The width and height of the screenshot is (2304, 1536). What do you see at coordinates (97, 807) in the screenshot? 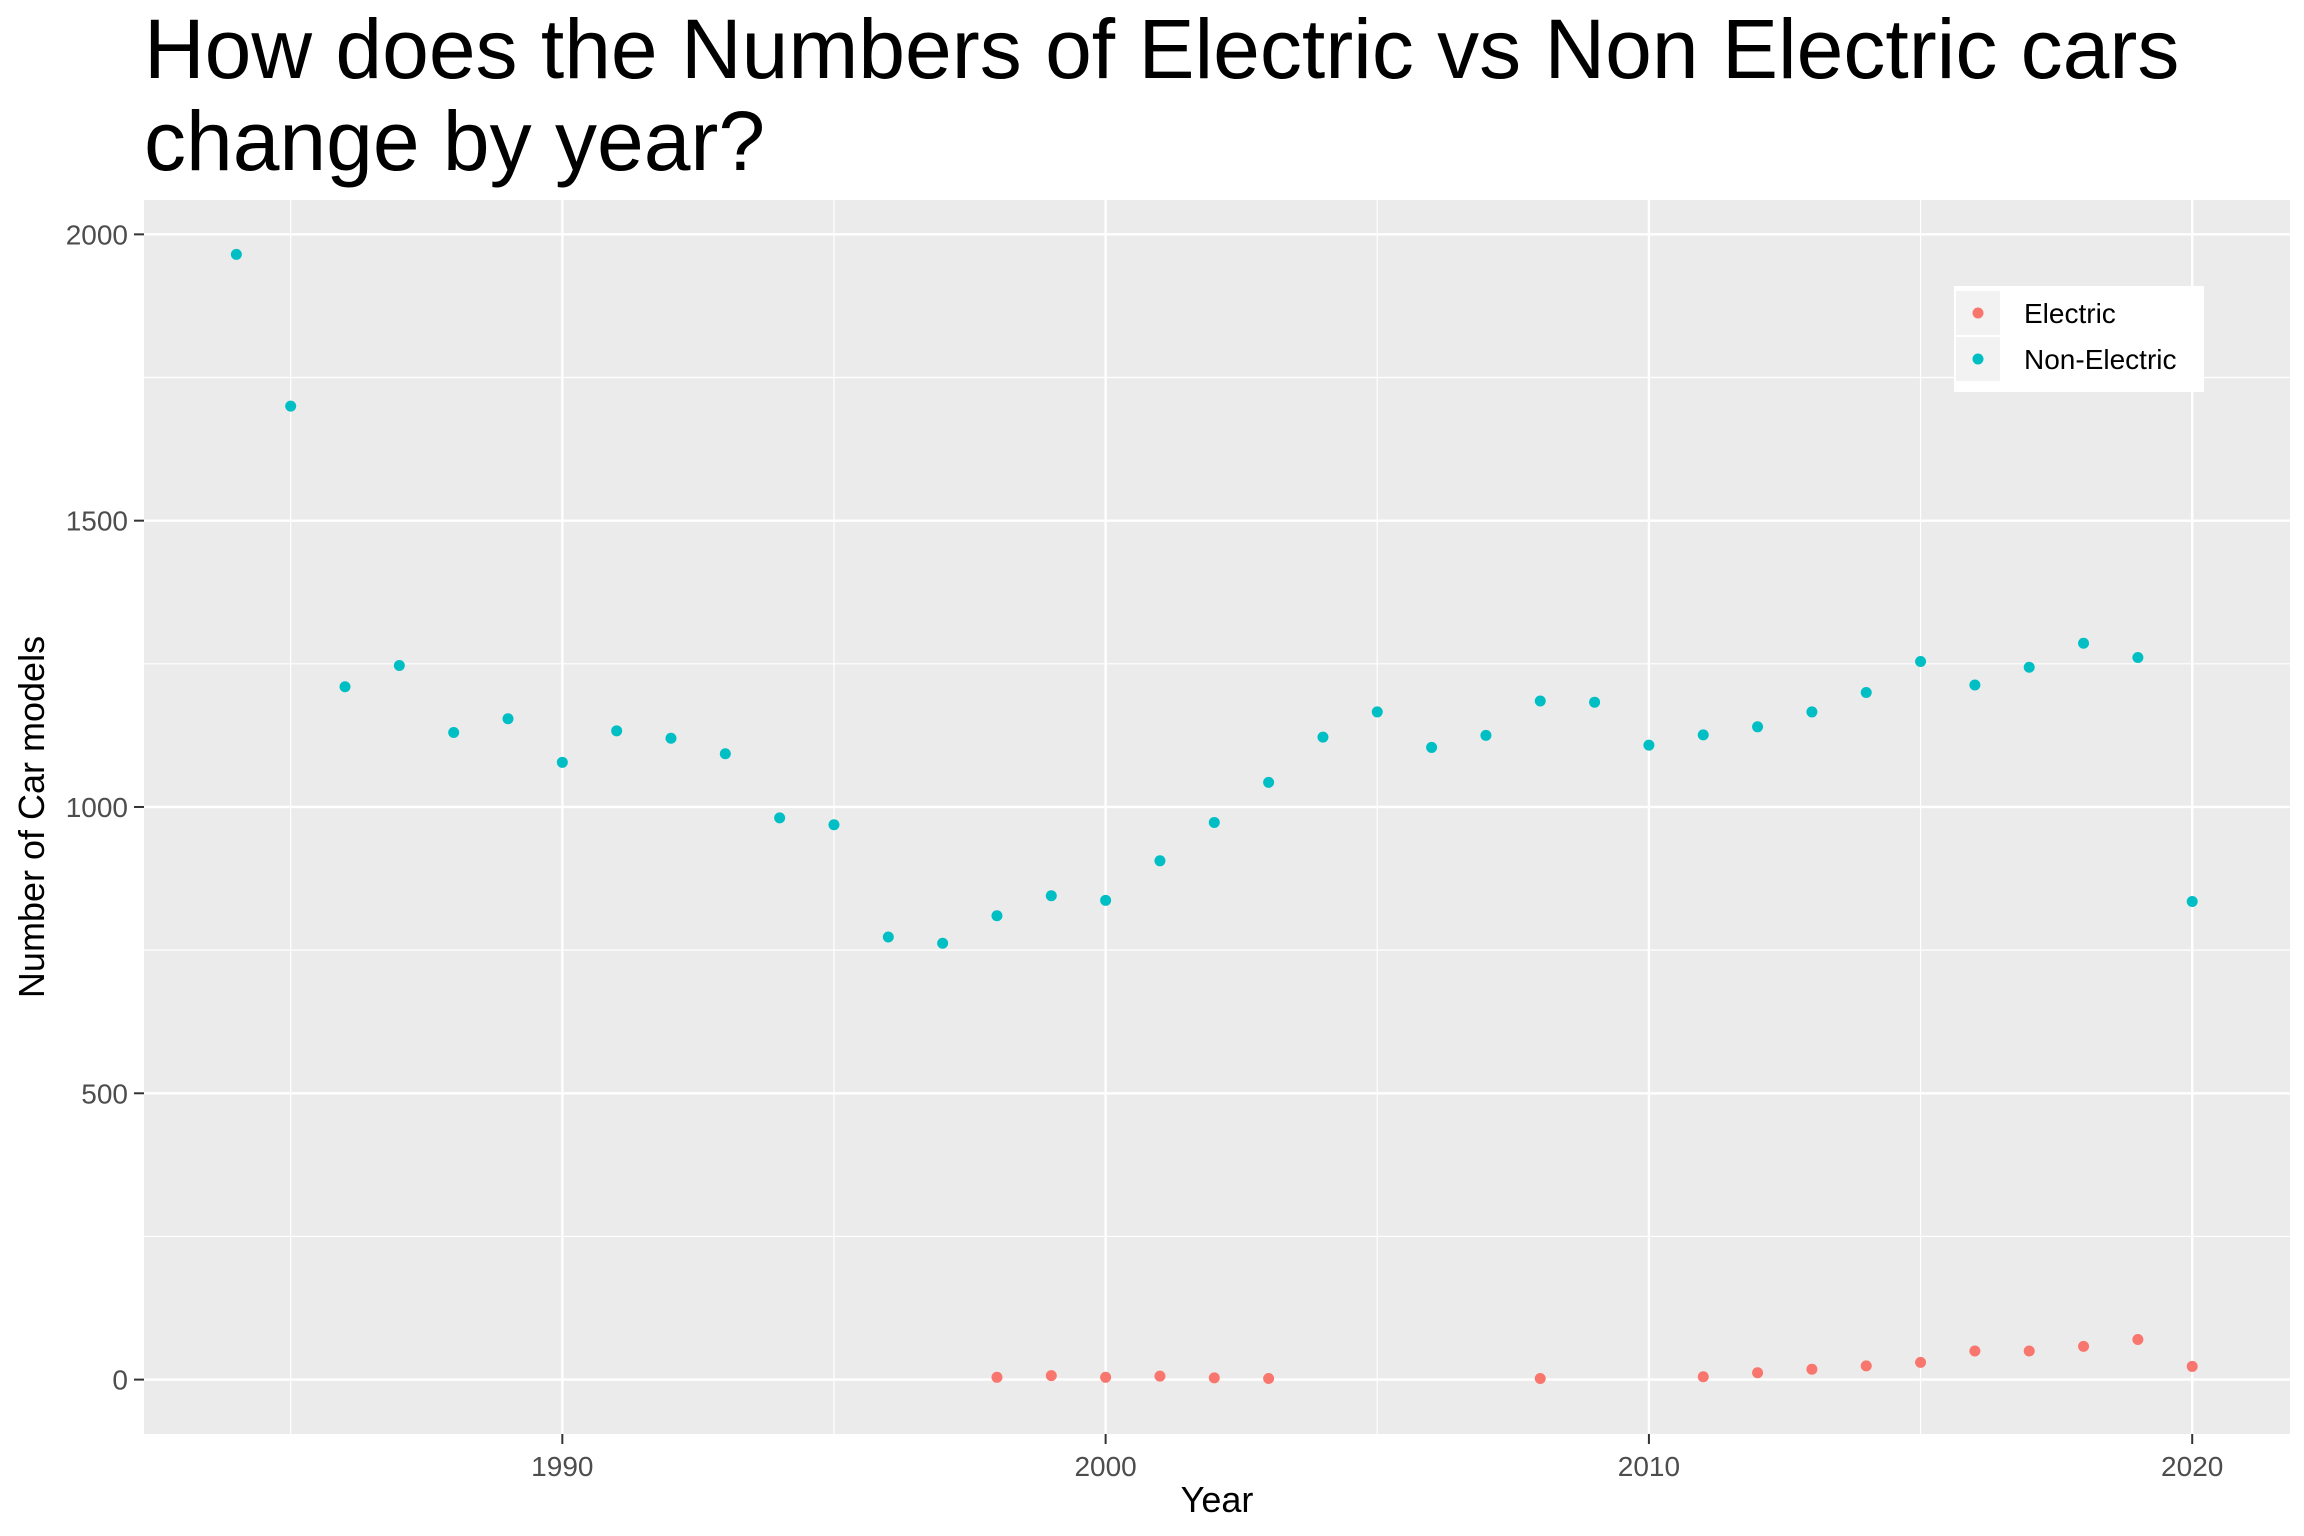
I see `y-tick-label: 1000` at bounding box center [97, 807].